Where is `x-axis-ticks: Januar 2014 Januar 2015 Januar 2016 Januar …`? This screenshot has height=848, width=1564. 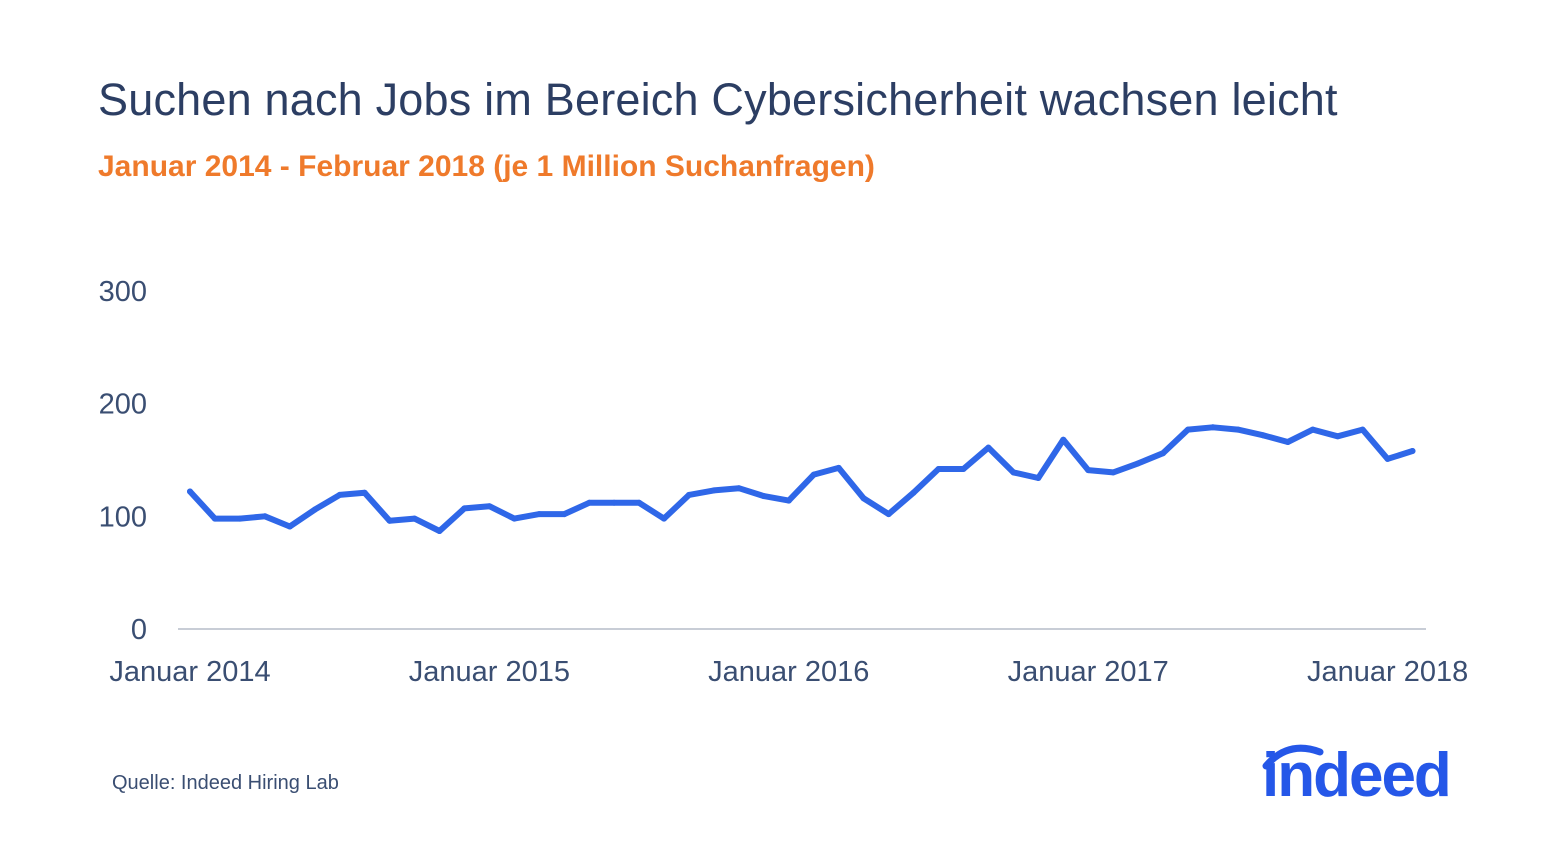
x-axis-ticks: Januar 2014 Januar 2015 Januar 2016 Januar … is located at coordinates (788, 672).